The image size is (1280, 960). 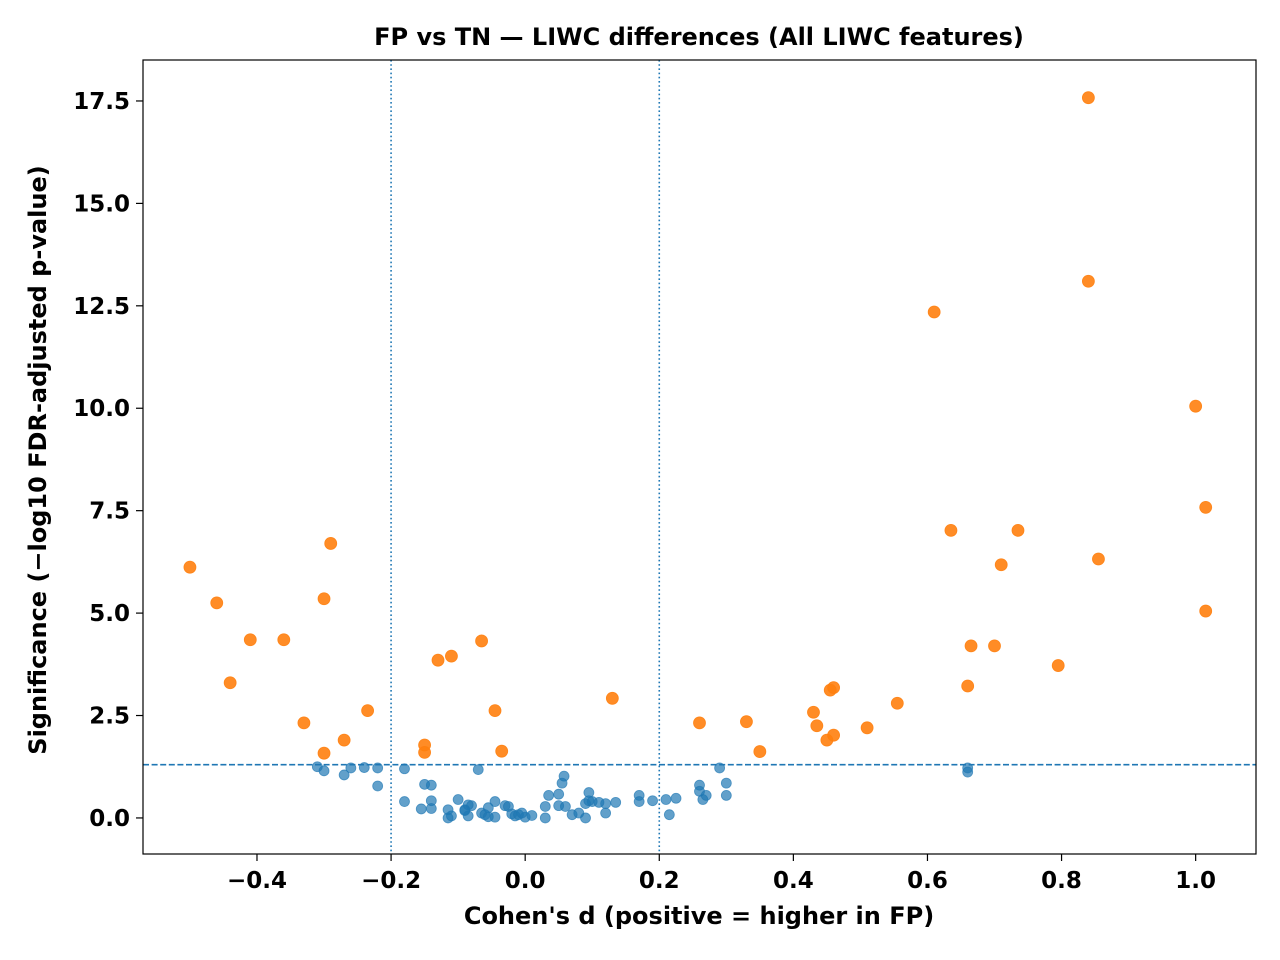 I want to click on x-tick-label: −0.2, so click(x=391, y=881).